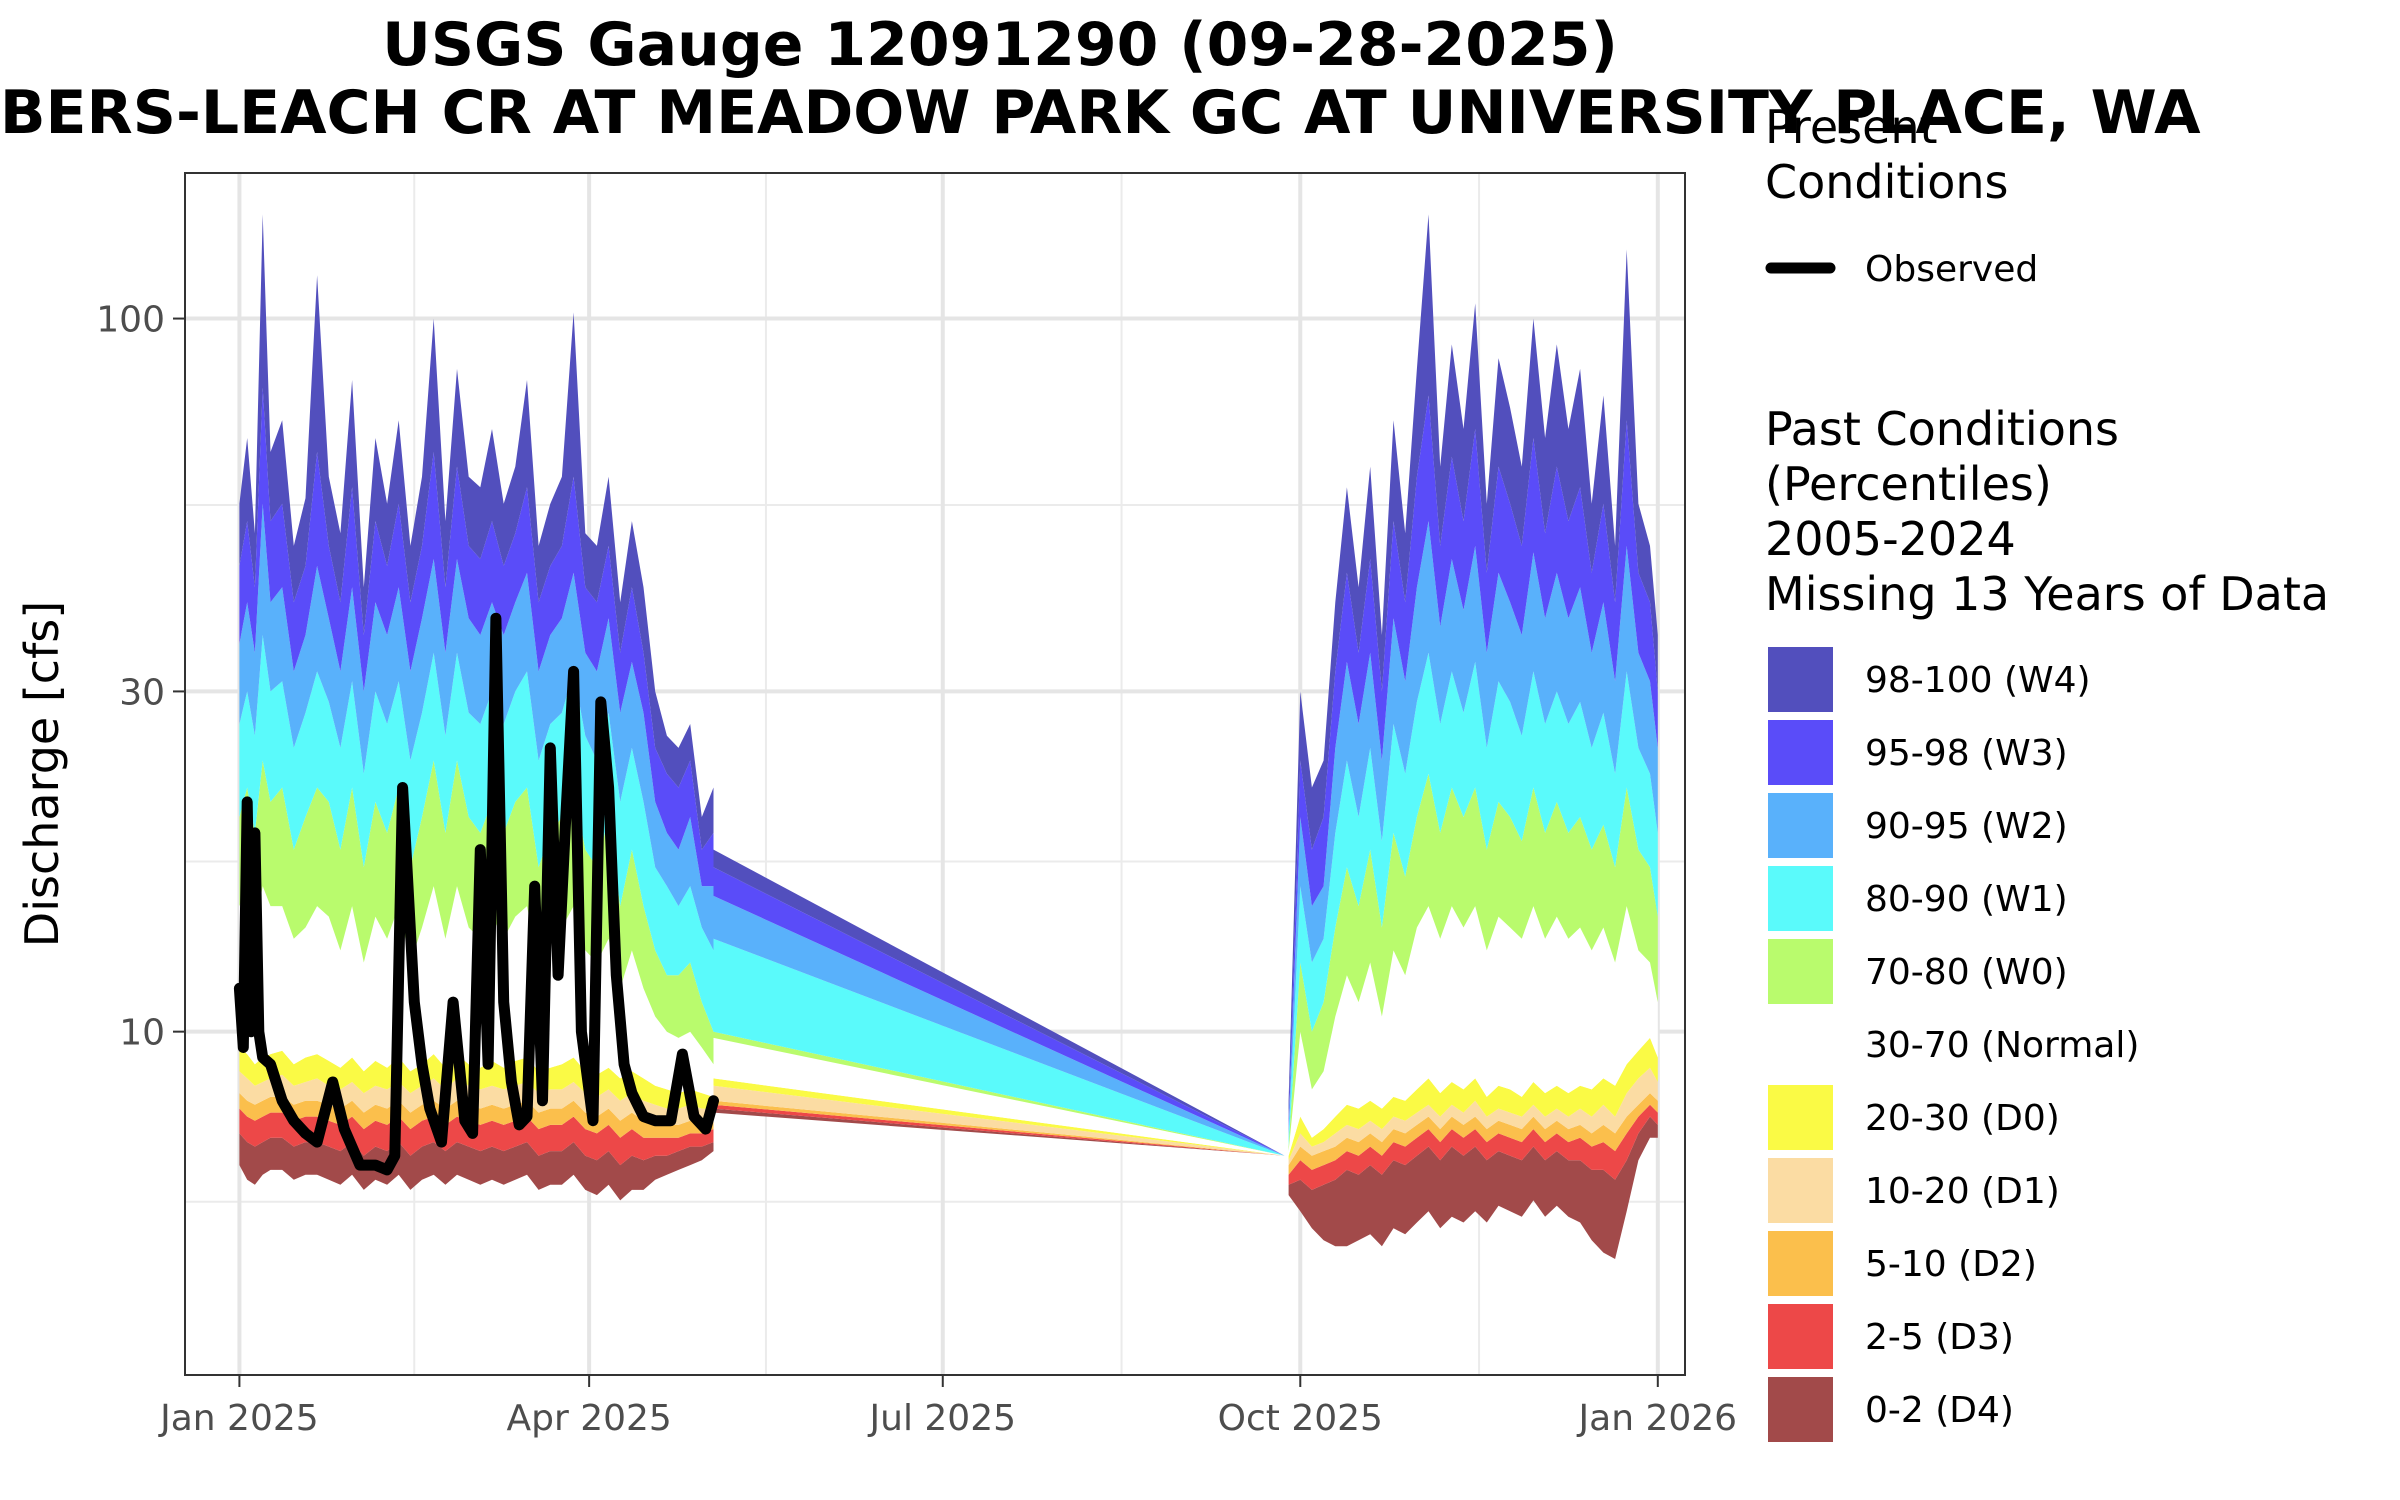 This screenshot has width=2400, height=1500. What do you see at coordinates (42, 774) in the screenshot?
I see `y-axis-title: Discharge [cfs]` at bounding box center [42, 774].